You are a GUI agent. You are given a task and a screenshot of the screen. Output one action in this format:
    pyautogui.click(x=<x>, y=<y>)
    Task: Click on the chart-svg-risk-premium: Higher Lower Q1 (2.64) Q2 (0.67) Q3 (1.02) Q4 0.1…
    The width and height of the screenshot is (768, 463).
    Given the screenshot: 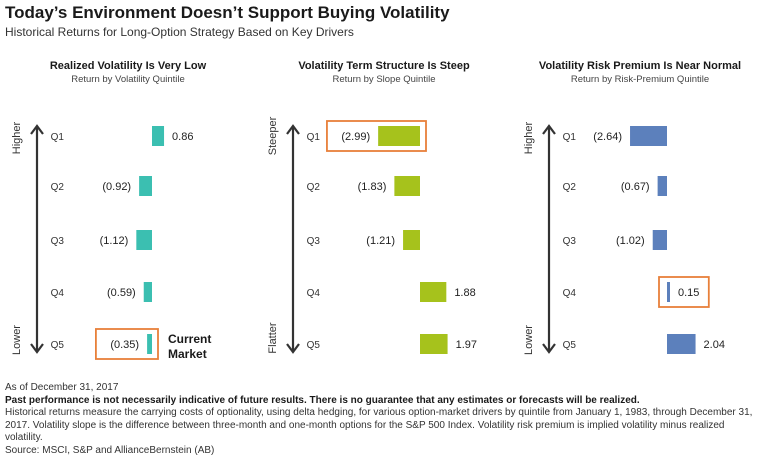 What is the action you would take?
    pyautogui.click(x=624, y=238)
    